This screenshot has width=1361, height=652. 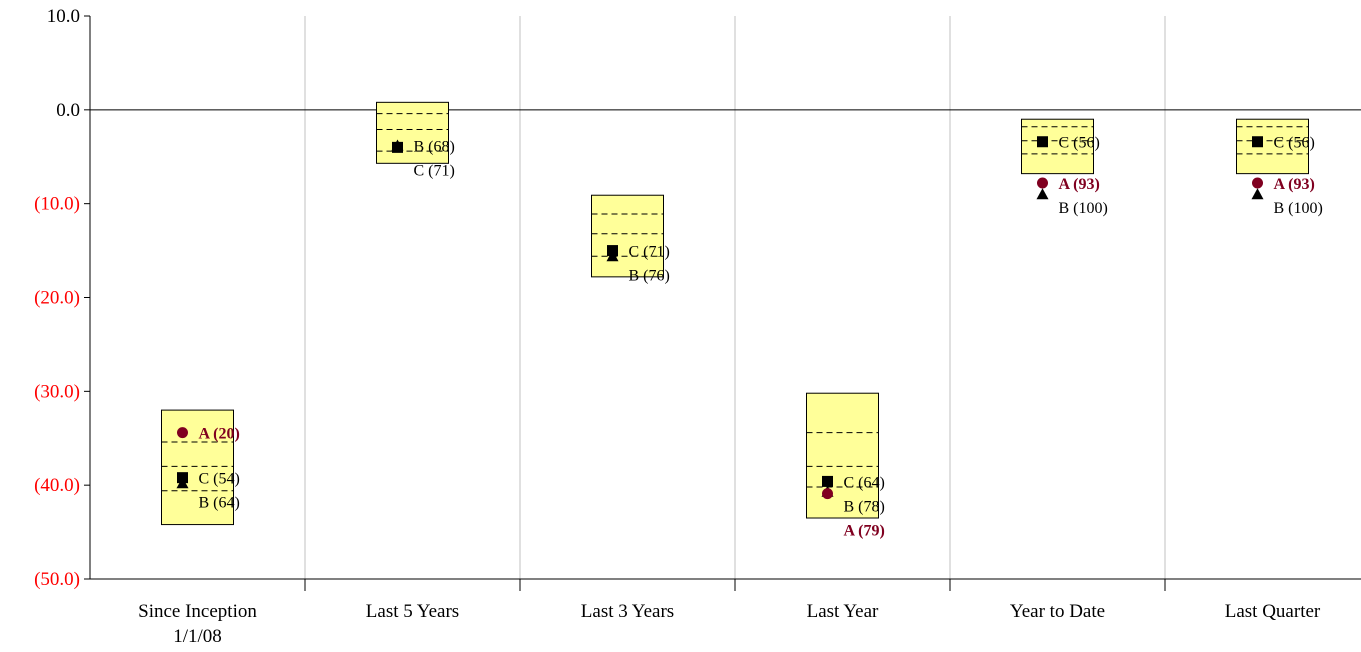 I want to click on marker-label: B (68), so click(x=434, y=146).